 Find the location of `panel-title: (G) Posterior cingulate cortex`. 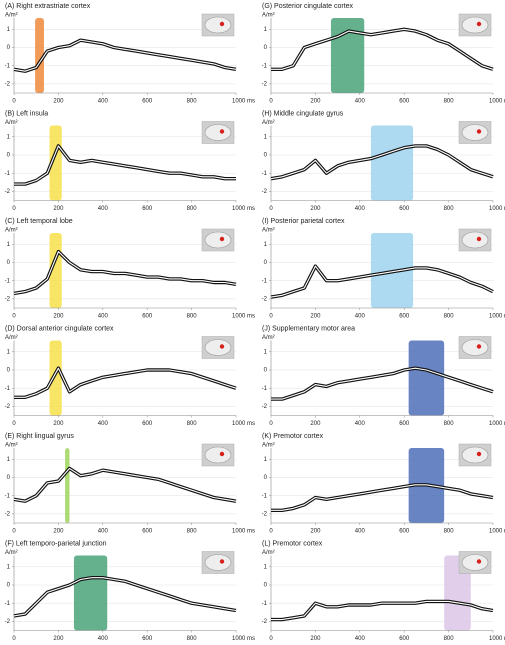

panel-title: (G) Posterior cingulate cortex is located at coordinates (308, 6).